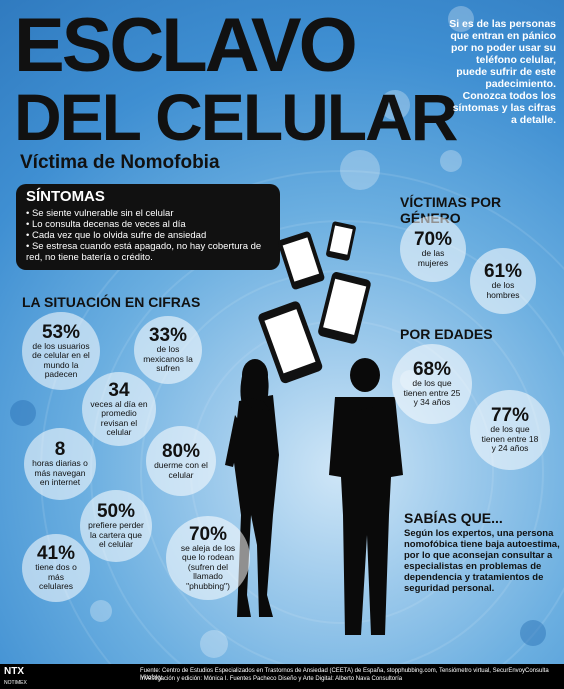  Describe the element at coordinates (116, 512) in the screenshot. I see `stat-value: 50%` at that location.